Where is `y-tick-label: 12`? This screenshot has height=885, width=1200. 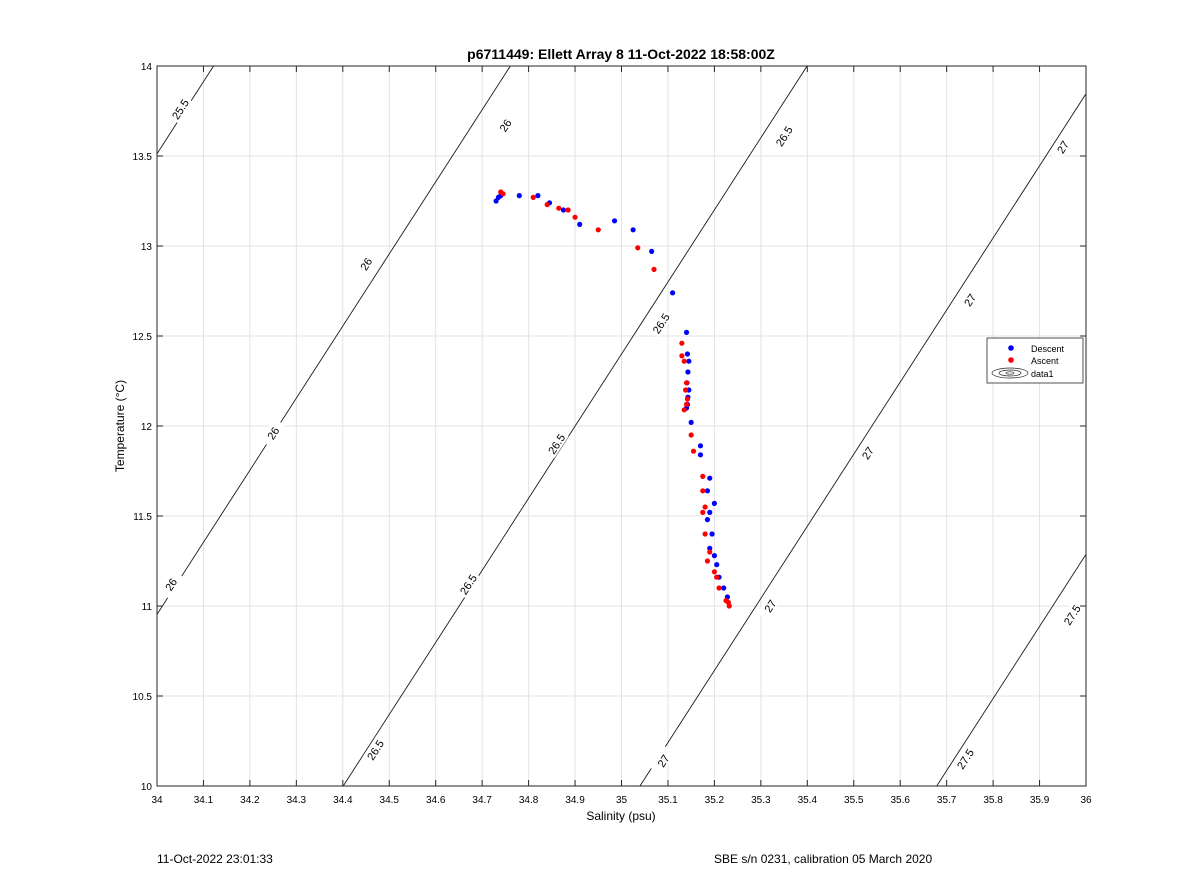 y-tick-label: 12 is located at coordinates (147, 427).